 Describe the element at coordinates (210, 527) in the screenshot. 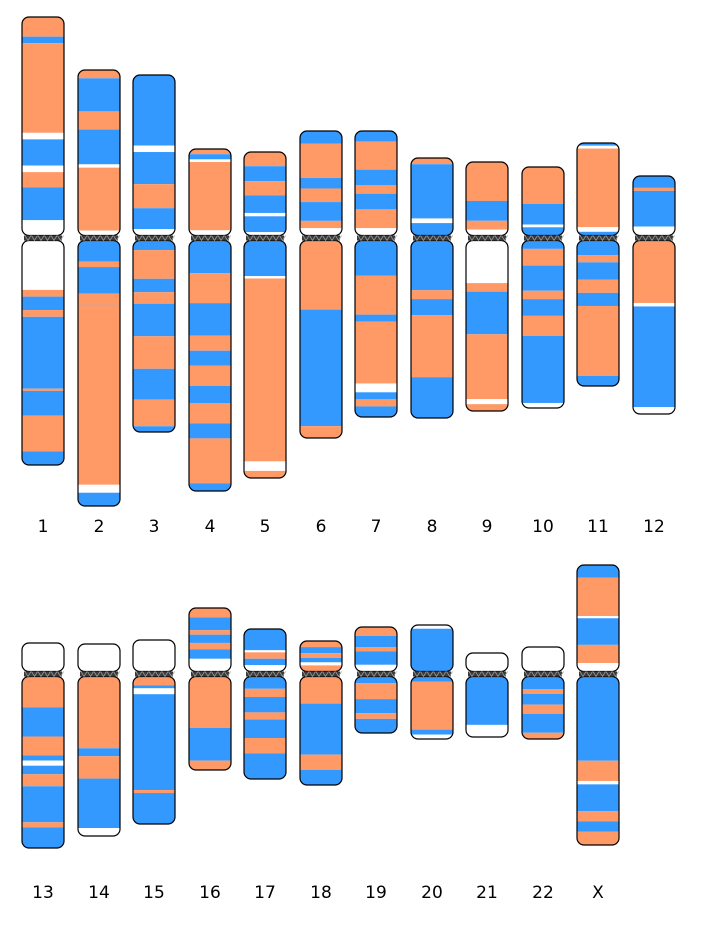

I see `chromosome-label-4: 4` at that location.